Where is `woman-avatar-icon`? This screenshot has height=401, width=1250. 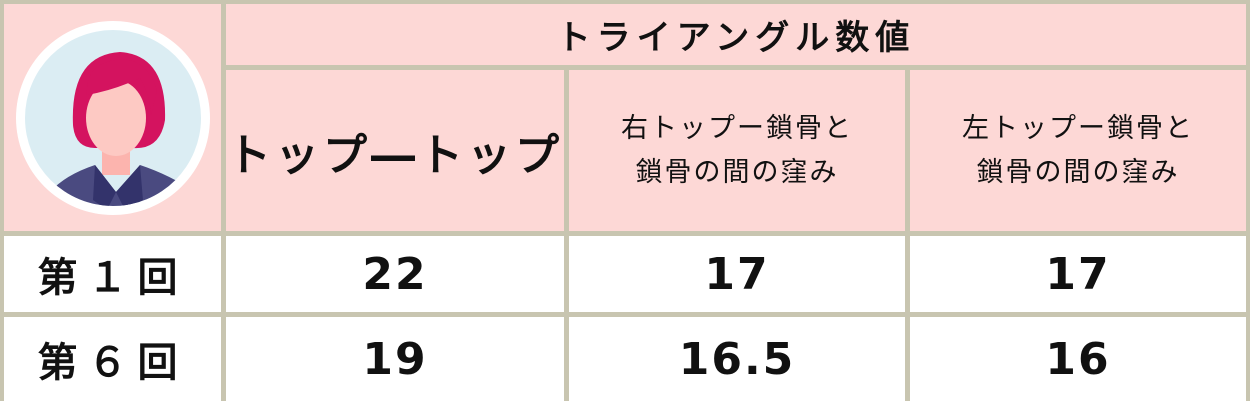
woman-avatar-icon is located at coordinates (112, 117).